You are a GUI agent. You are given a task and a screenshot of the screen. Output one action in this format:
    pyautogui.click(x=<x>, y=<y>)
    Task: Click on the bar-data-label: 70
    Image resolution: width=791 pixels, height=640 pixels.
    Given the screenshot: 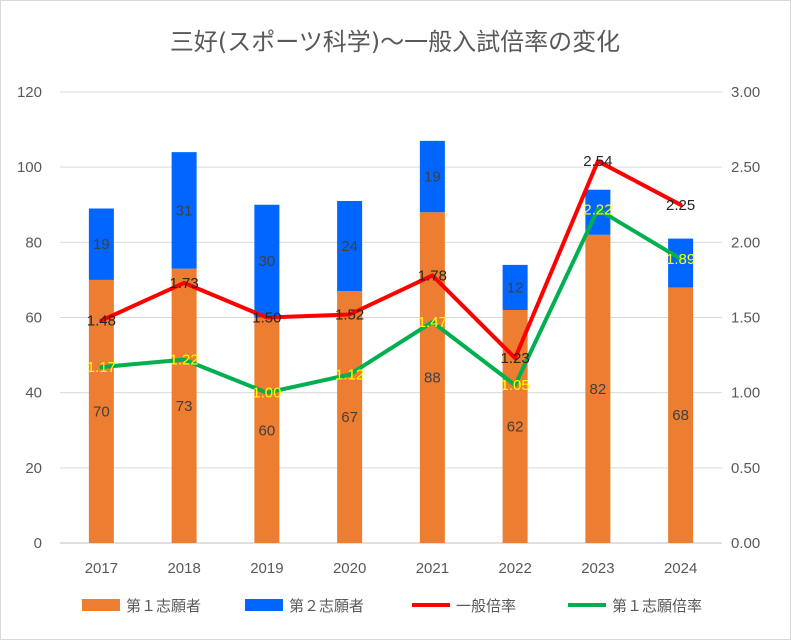 What is the action you would take?
    pyautogui.click(x=101, y=411)
    